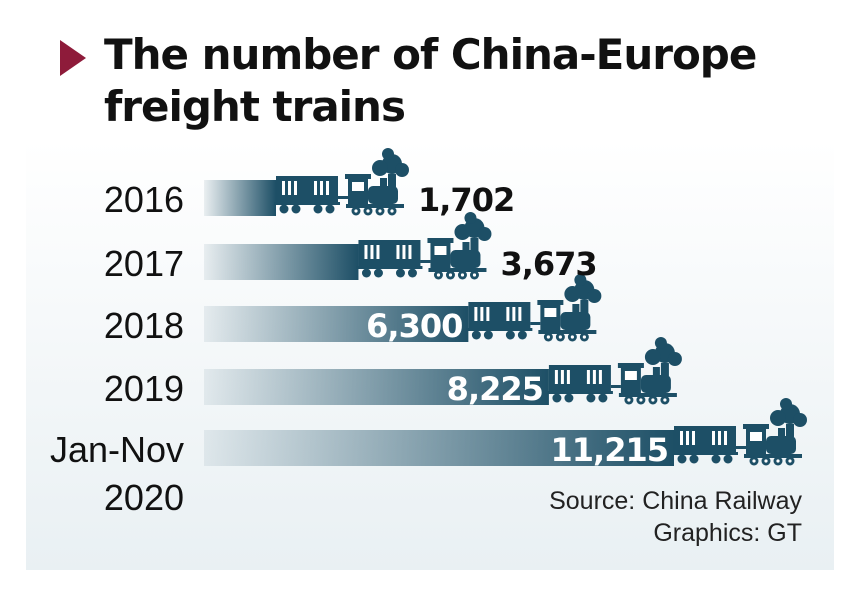 This screenshot has height=604, width=864. Describe the element at coordinates (548, 264) in the screenshot. I see `value-label-2: 3,673` at that location.